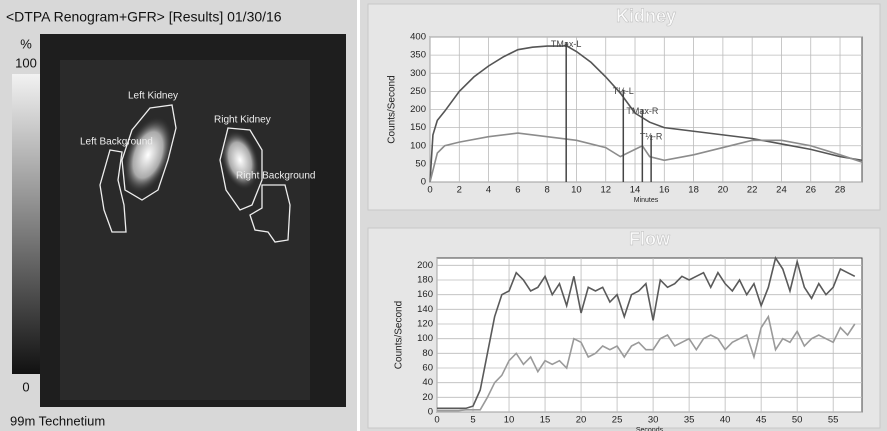 This screenshot has height=431, width=887. I want to click on scale-unit: %, so click(26, 43).